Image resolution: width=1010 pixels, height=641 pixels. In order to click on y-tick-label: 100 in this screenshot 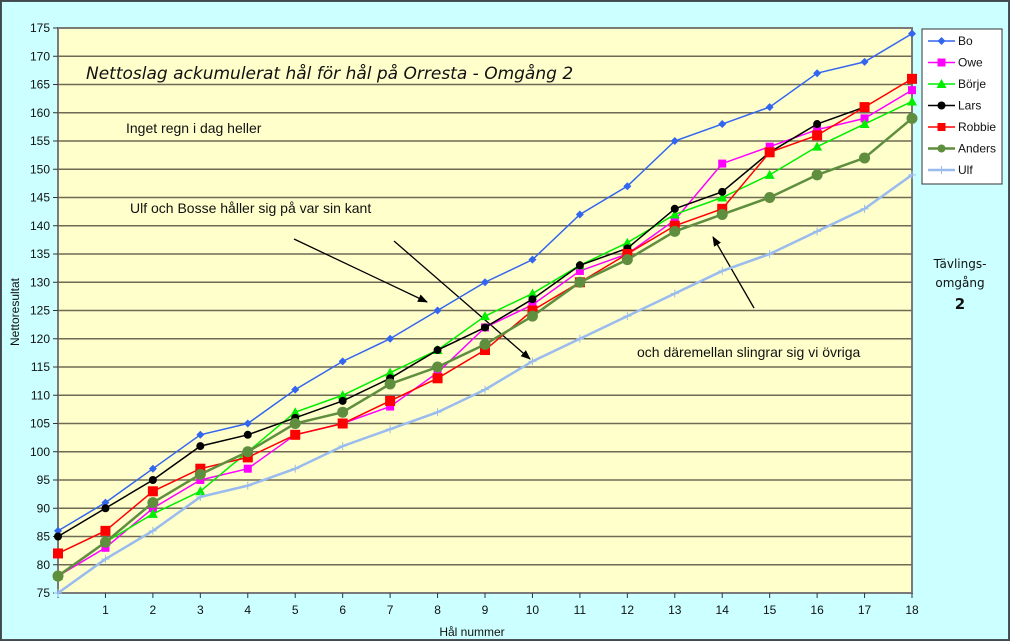, I will do `click(40, 452)`.